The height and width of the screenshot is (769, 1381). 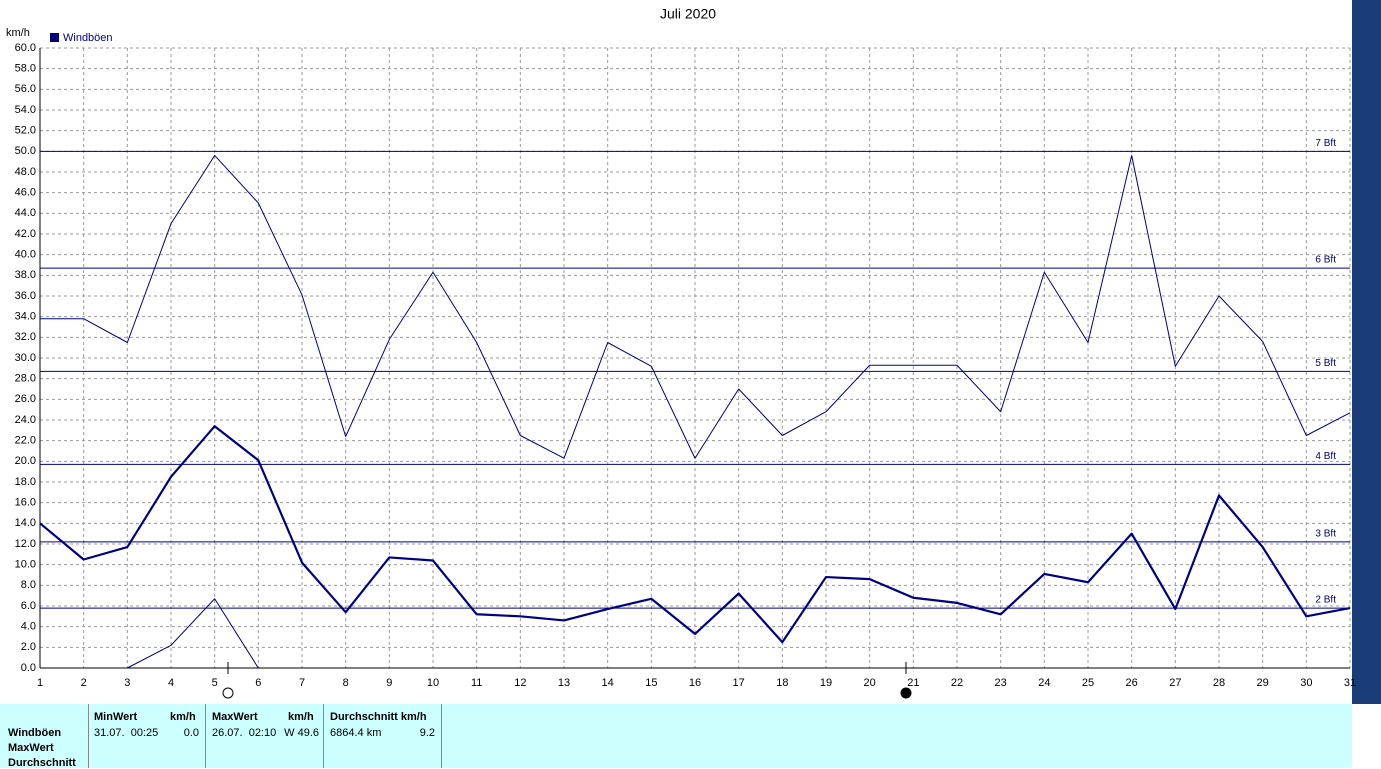 What do you see at coordinates (215, 683) in the screenshot?
I see `x-tick-label: 5` at bounding box center [215, 683].